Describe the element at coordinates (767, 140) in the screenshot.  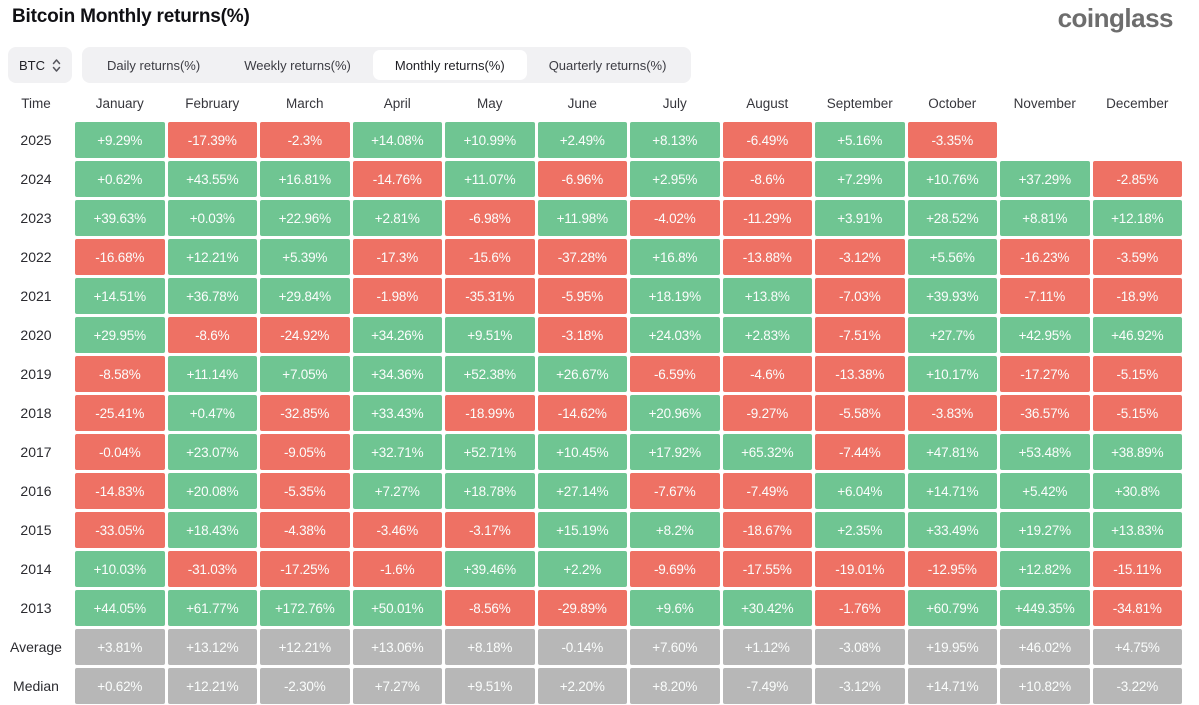
I see `return-cell-2025-august: -6.49%` at that location.